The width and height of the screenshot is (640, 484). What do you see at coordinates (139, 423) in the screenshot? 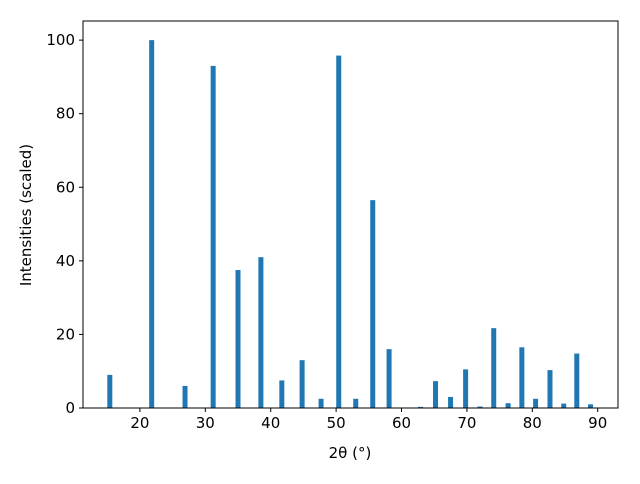
I see `x-tick-label: 20` at bounding box center [139, 423].